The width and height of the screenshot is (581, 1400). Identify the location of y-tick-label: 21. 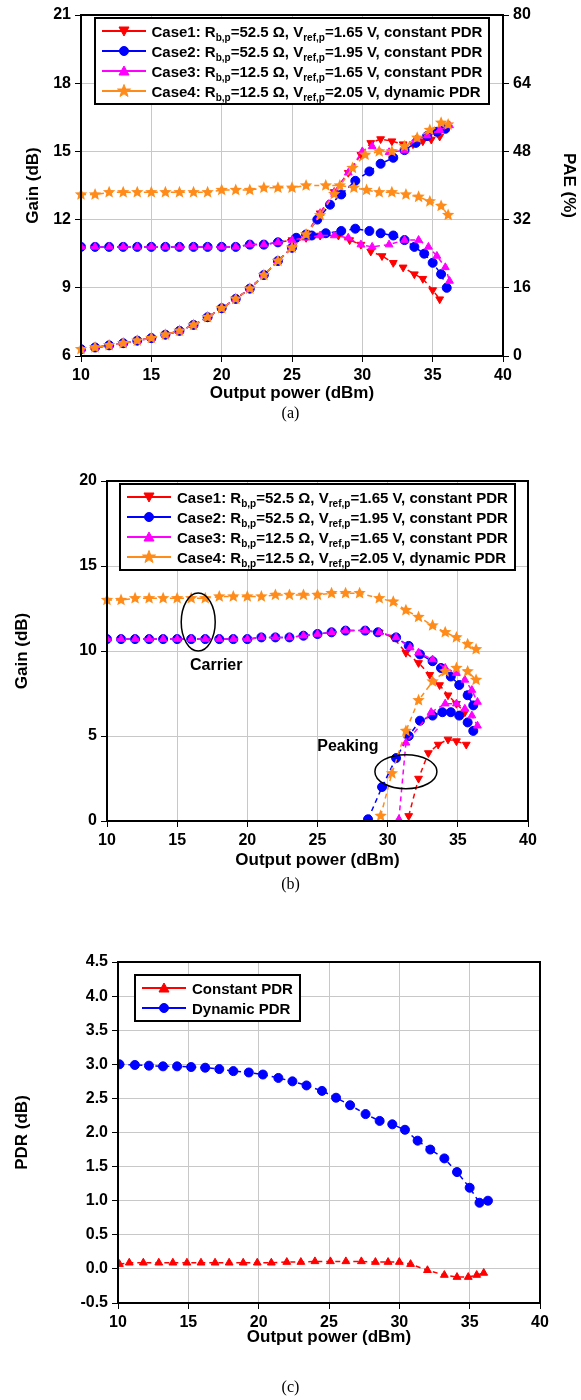
(62, 14).